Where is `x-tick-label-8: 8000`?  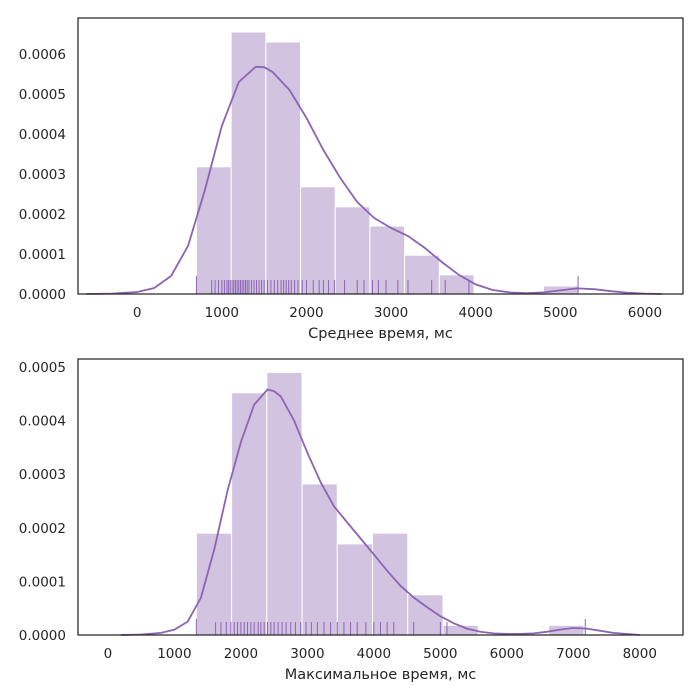 x-tick-label-8: 8000 is located at coordinates (640, 654).